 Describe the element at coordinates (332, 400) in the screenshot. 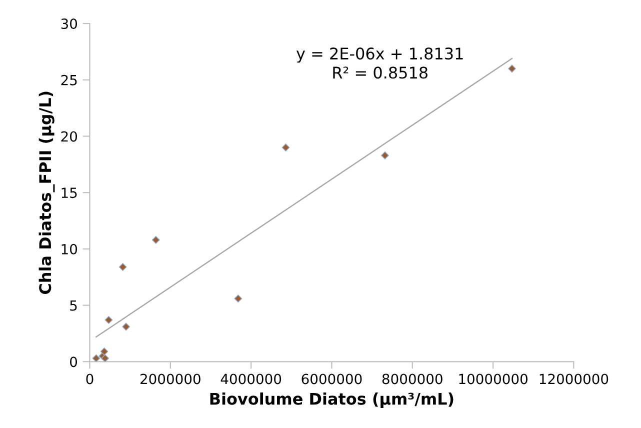

I see `x-axis-title: Biovolume Diatos (µm³/mL)` at that location.